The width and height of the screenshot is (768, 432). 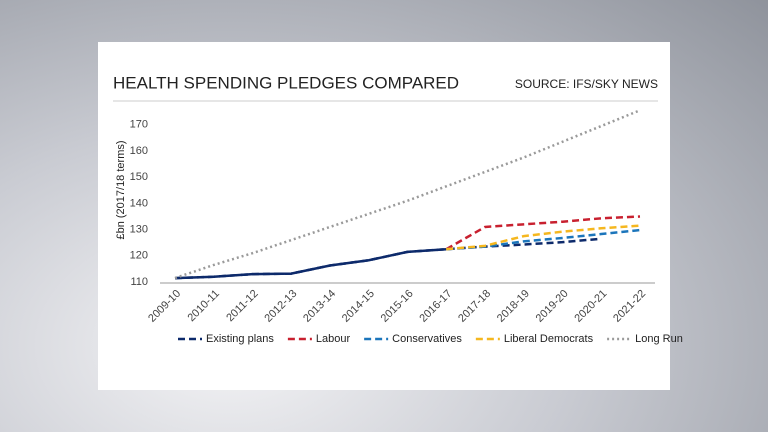 What do you see at coordinates (586, 84) in the screenshot?
I see `source: SOURCE: IFS/SKY NEWS` at bounding box center [586, 84].